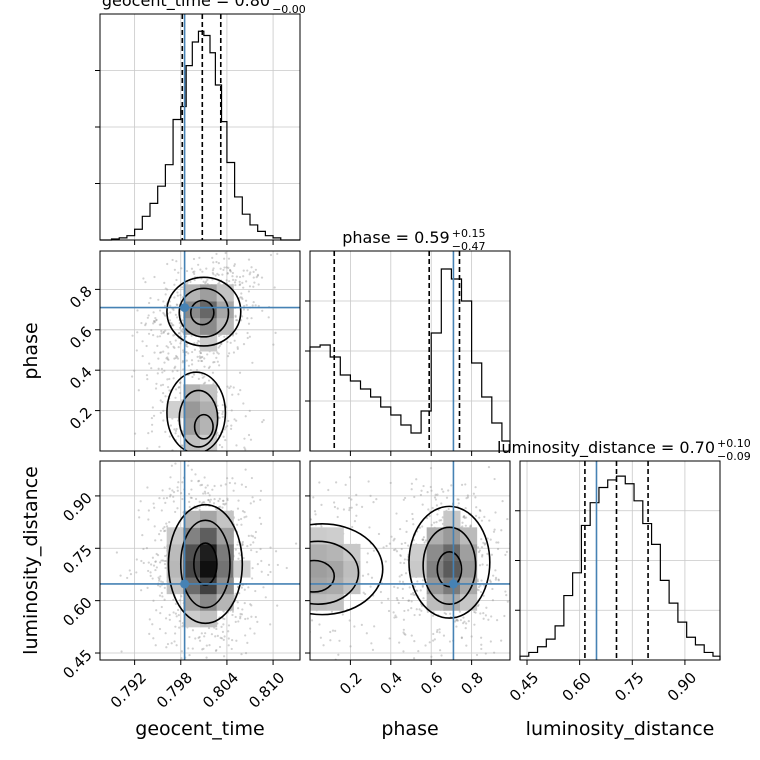 The height and width of the screenshot is (760, 760). I want to click on tick-label-phase-y-3: 0.8, so click(81, 297).